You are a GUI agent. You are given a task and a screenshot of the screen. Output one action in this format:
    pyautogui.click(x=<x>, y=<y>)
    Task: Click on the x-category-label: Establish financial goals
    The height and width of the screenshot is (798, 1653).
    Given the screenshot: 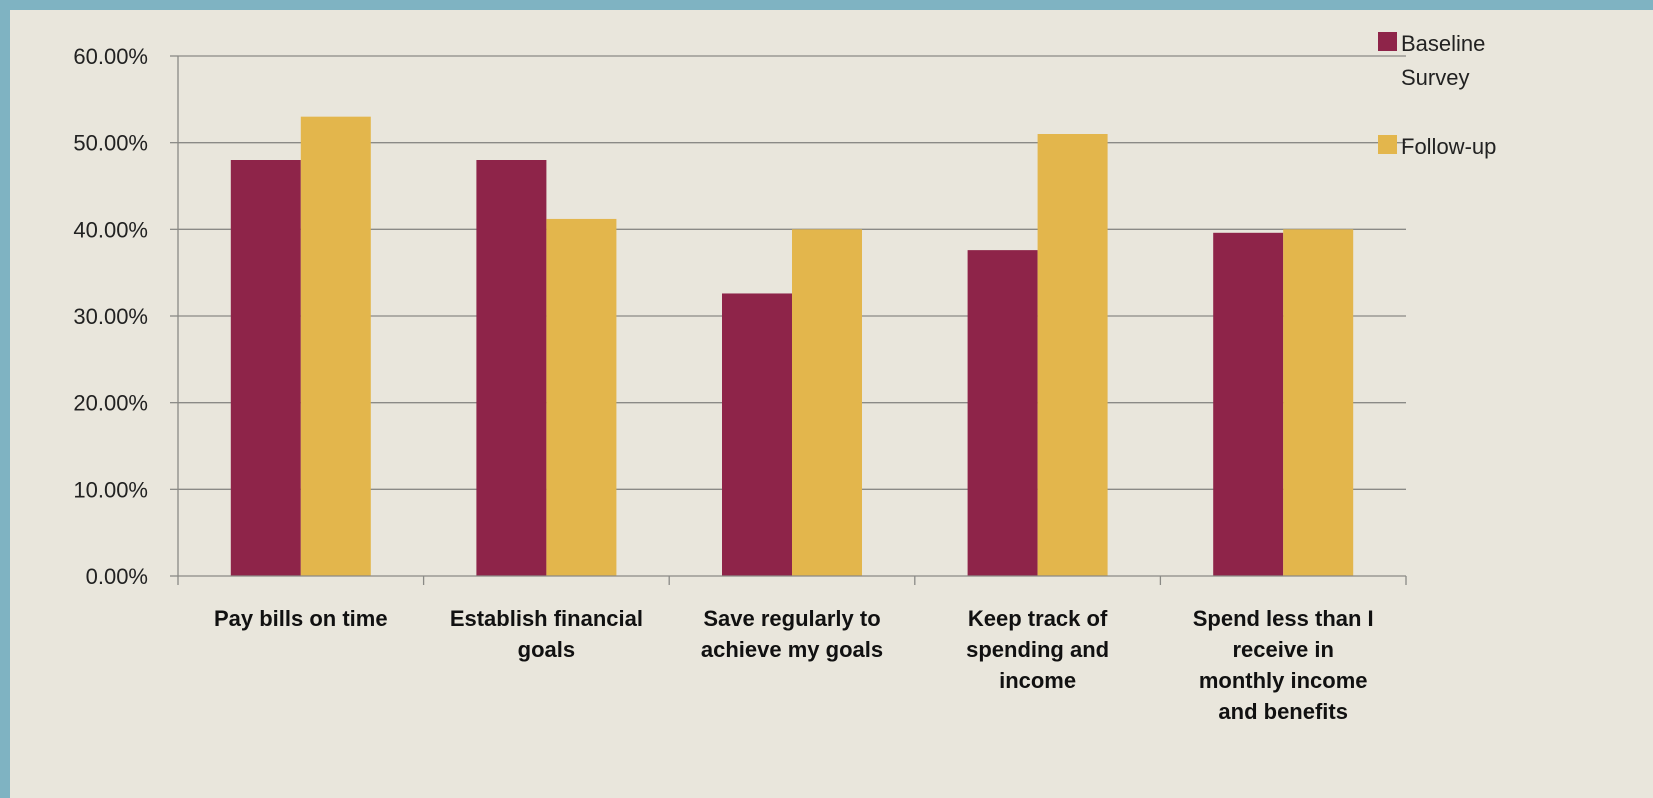 What is the action you would take?
    pyautogui.click(x=546, y=634)
    